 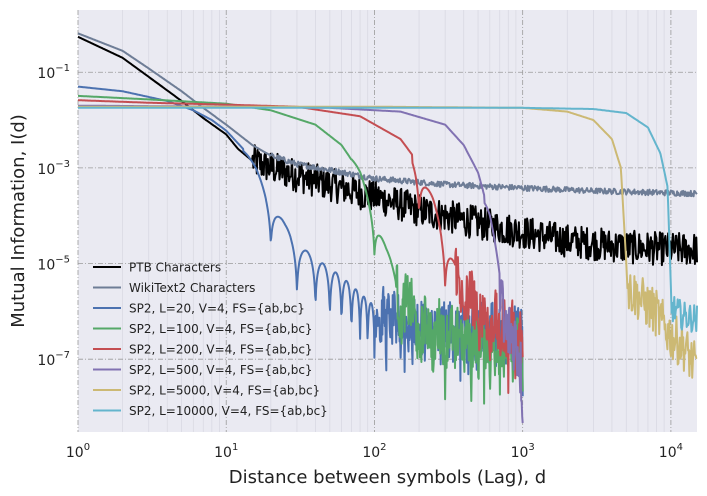 I want to click on legend-label: SP2, L=200, V=4, FS={ab,bc}, so click(x=221, y=350).